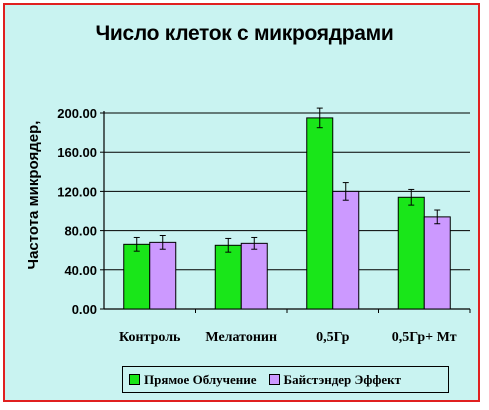  What do you see at coordinates (84, 309) in the screenshot?
I see `y-tick-label: 0.00` at bounding box center [84, 309].